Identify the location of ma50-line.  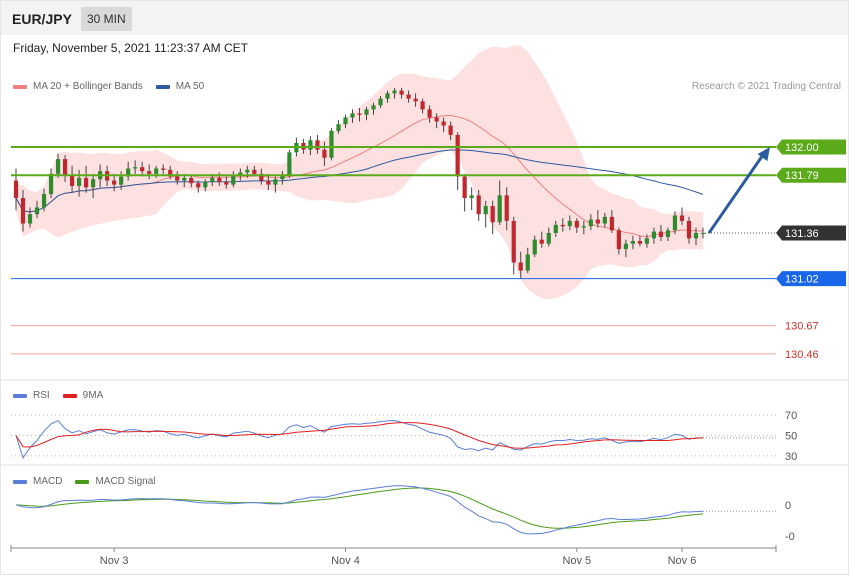
(359, 181).